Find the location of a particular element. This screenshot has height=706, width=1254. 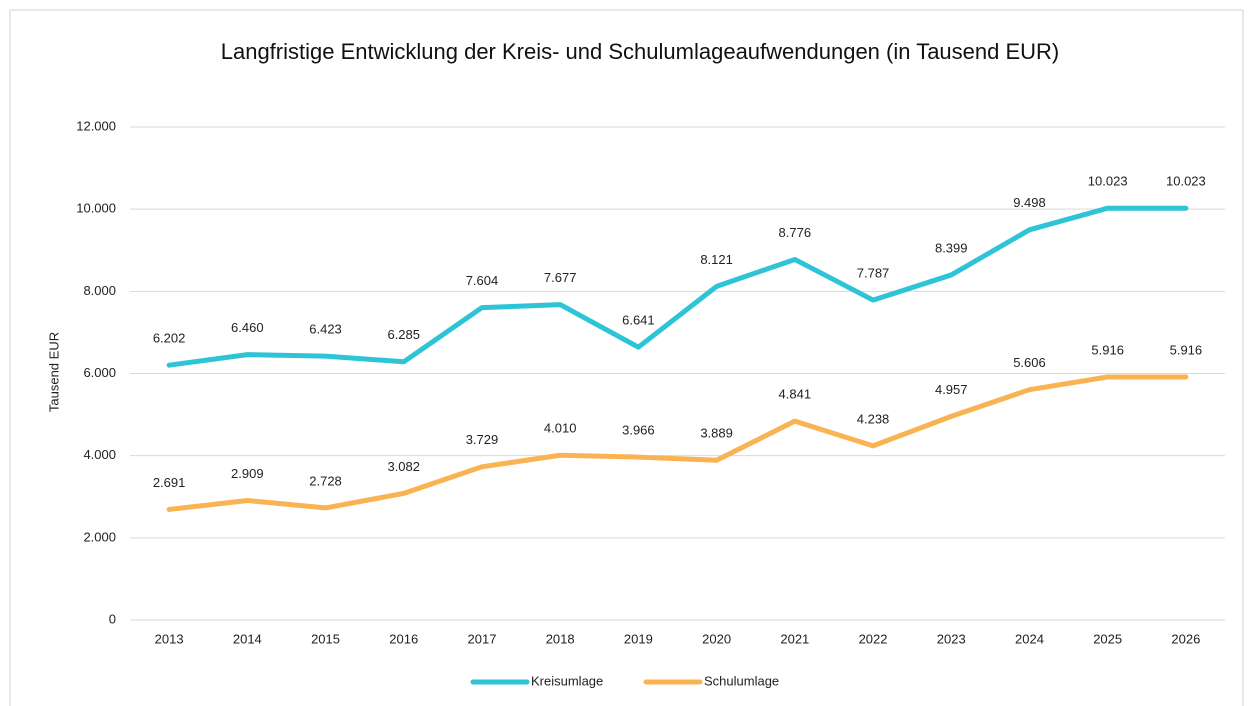

data-label: 3.082 is located at coordinates (403, 466).